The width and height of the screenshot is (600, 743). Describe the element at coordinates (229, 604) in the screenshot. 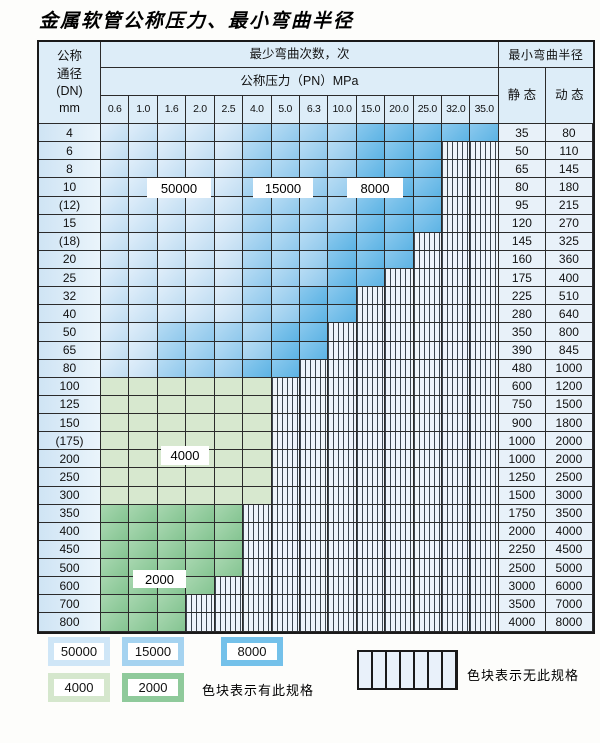

I see `cell-700-2.5-nospec` at that location.